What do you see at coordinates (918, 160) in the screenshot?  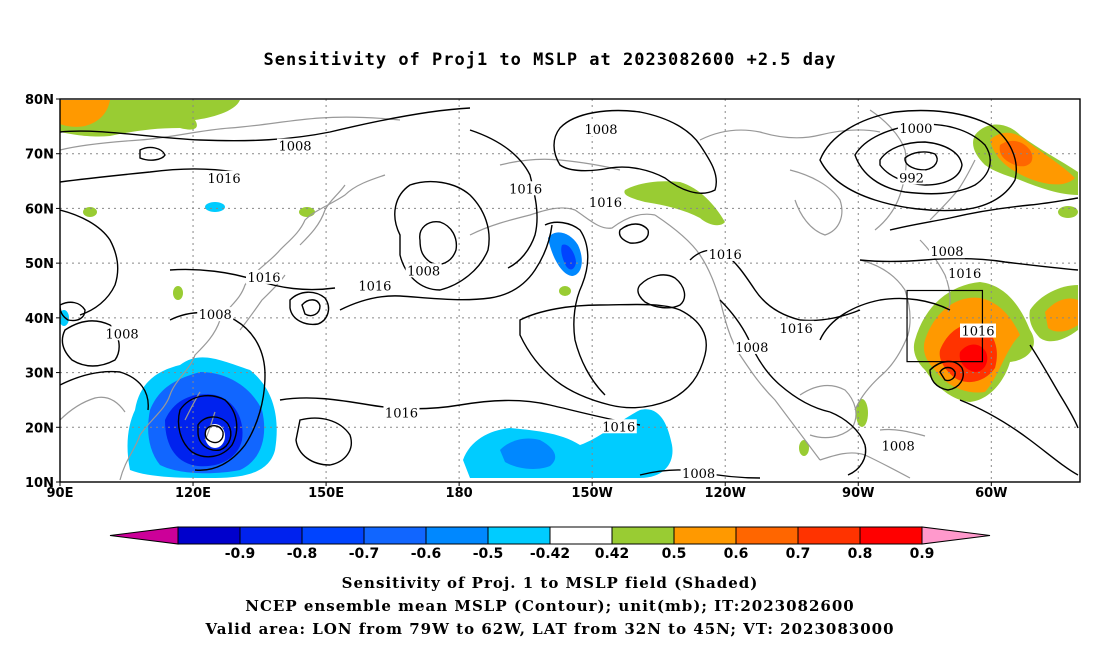 I see `isobar-1008-icelandic-low-outer` at bounding box center [918, 160].